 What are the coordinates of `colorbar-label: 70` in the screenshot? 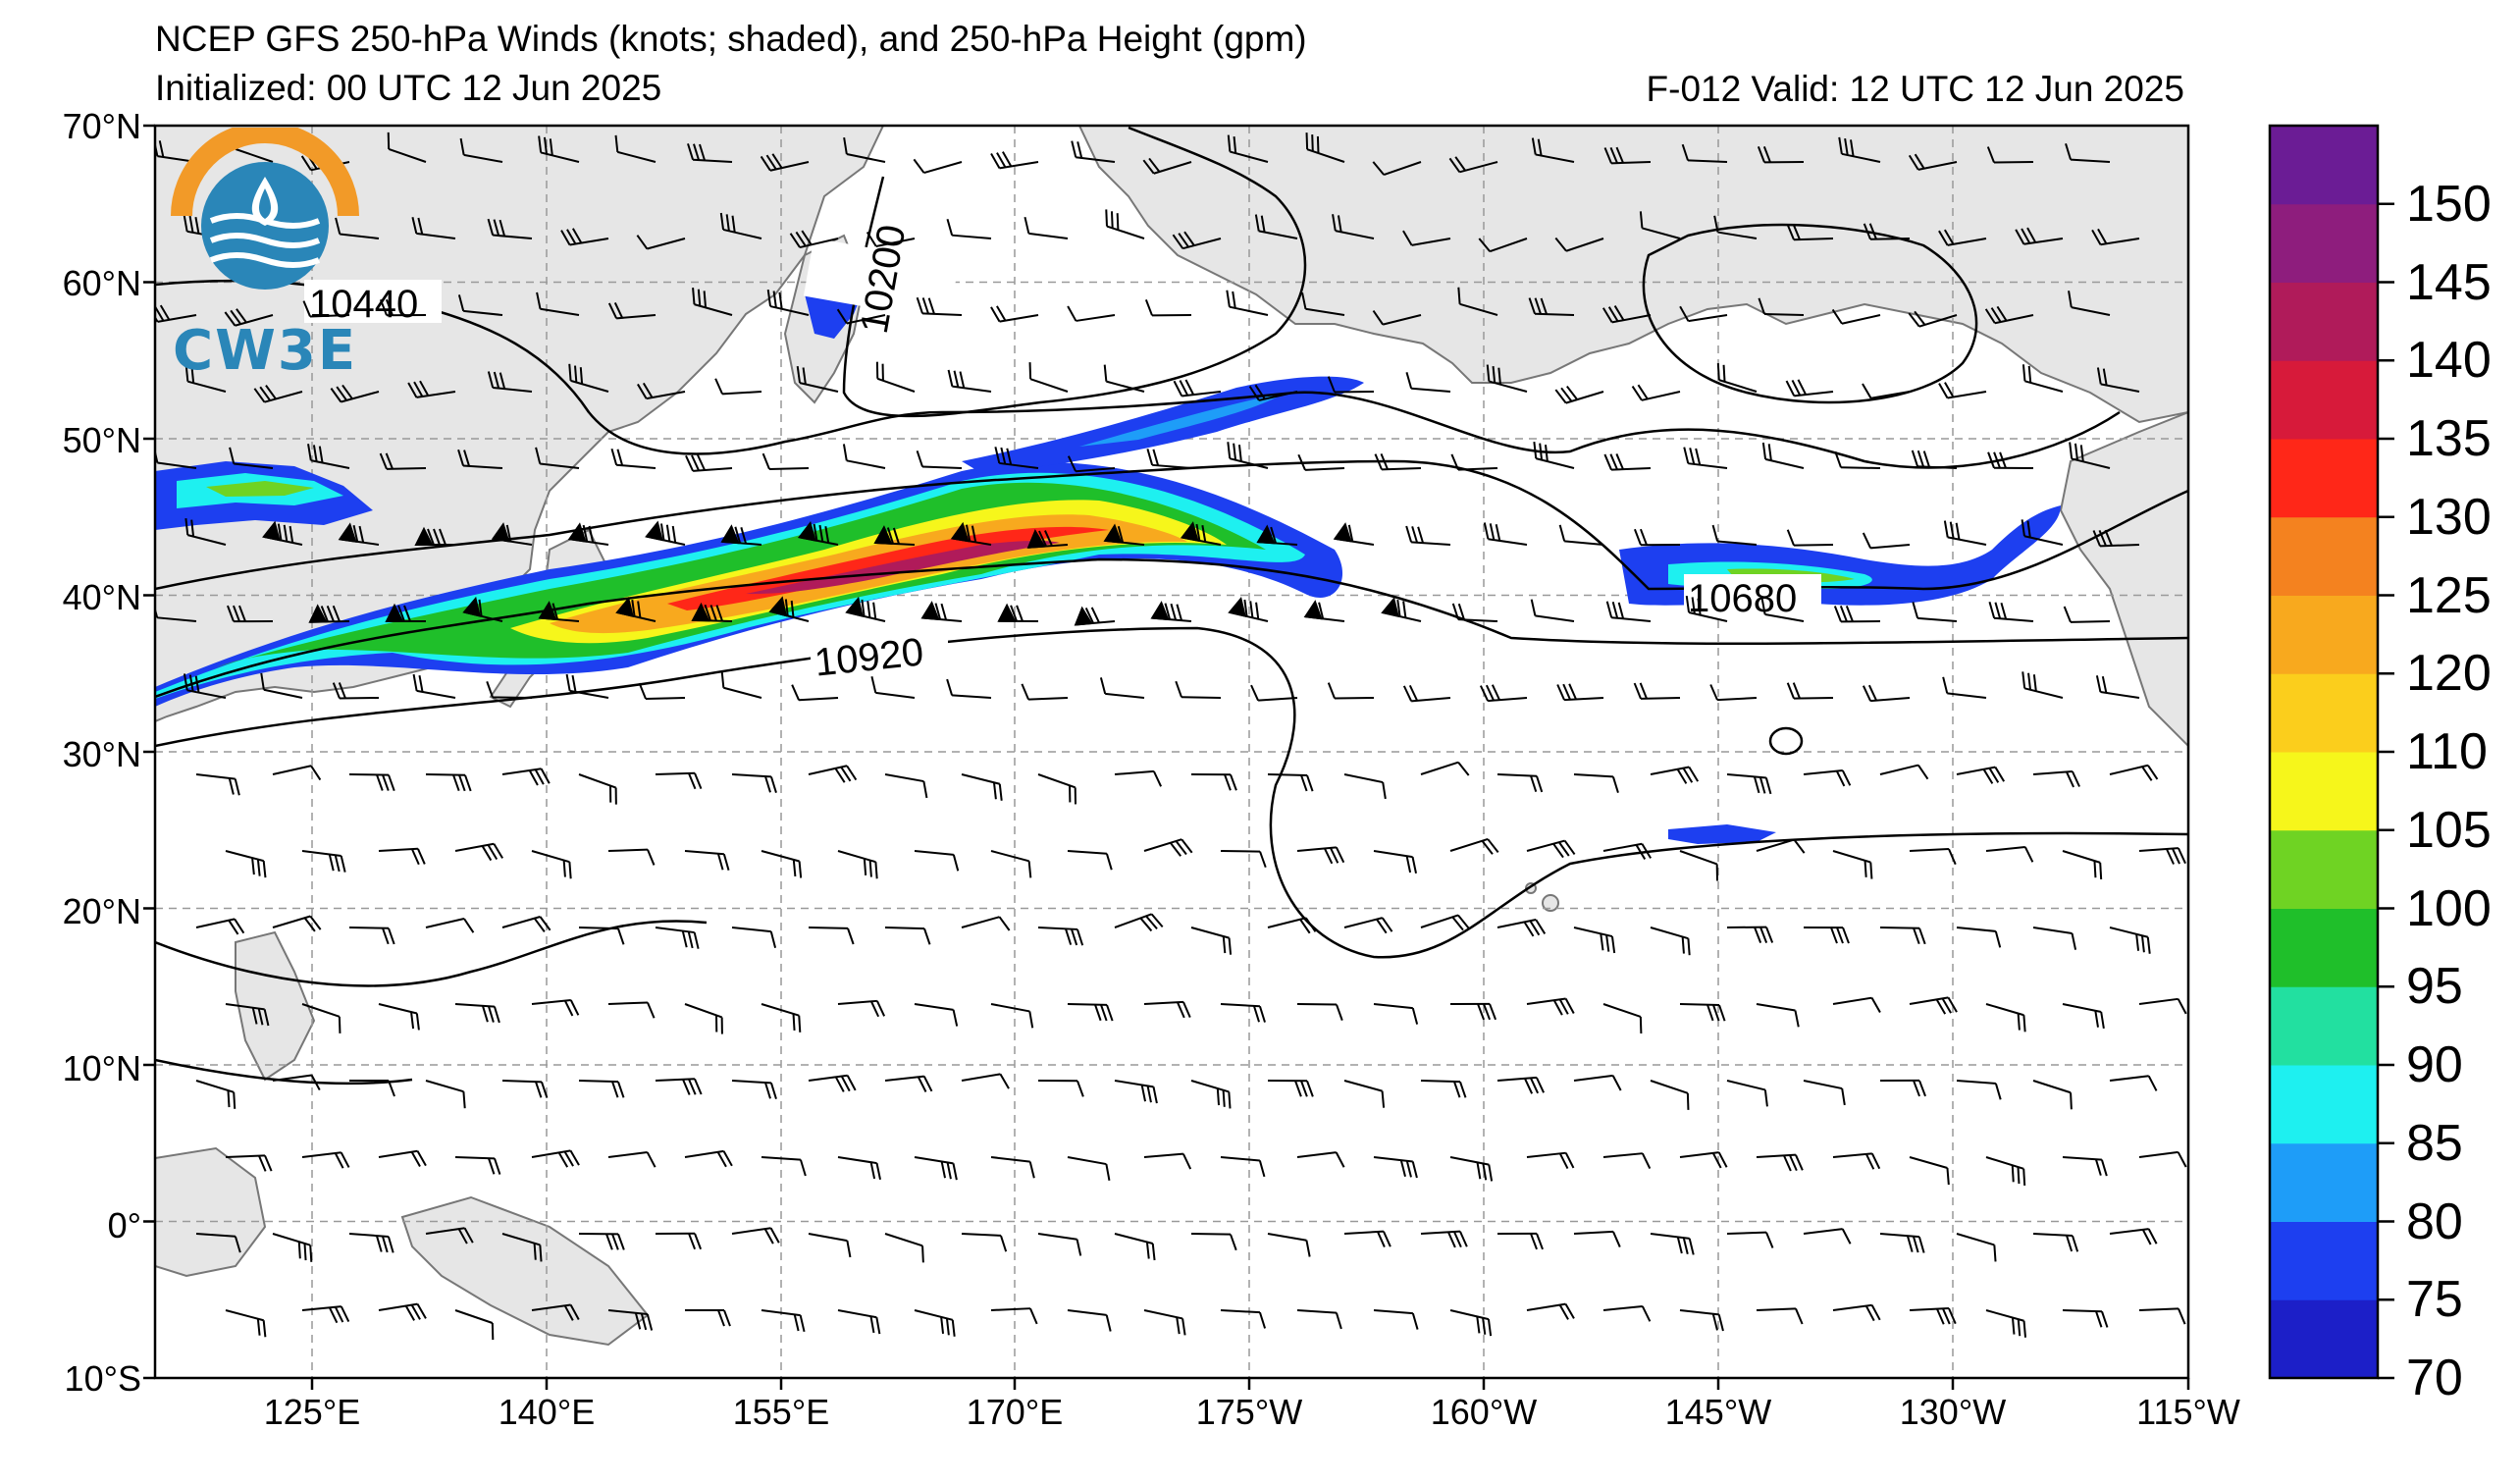 It's located at (2434, 1378).